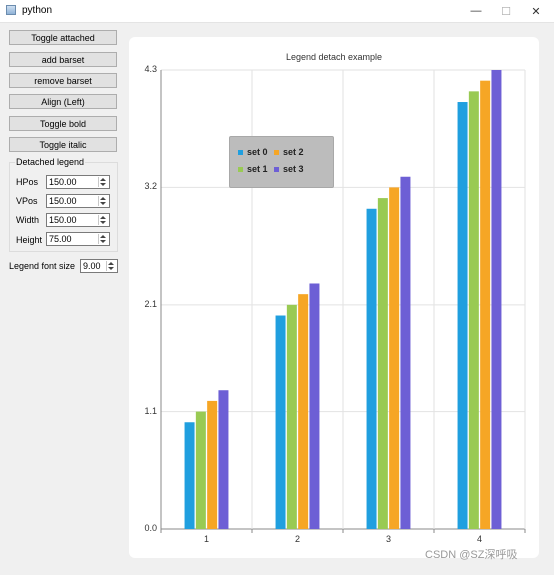  What do you see at coordinates (388, 539) in the screenshot?
I see `x-tick-label: 3` at bounding box center [388, 539].